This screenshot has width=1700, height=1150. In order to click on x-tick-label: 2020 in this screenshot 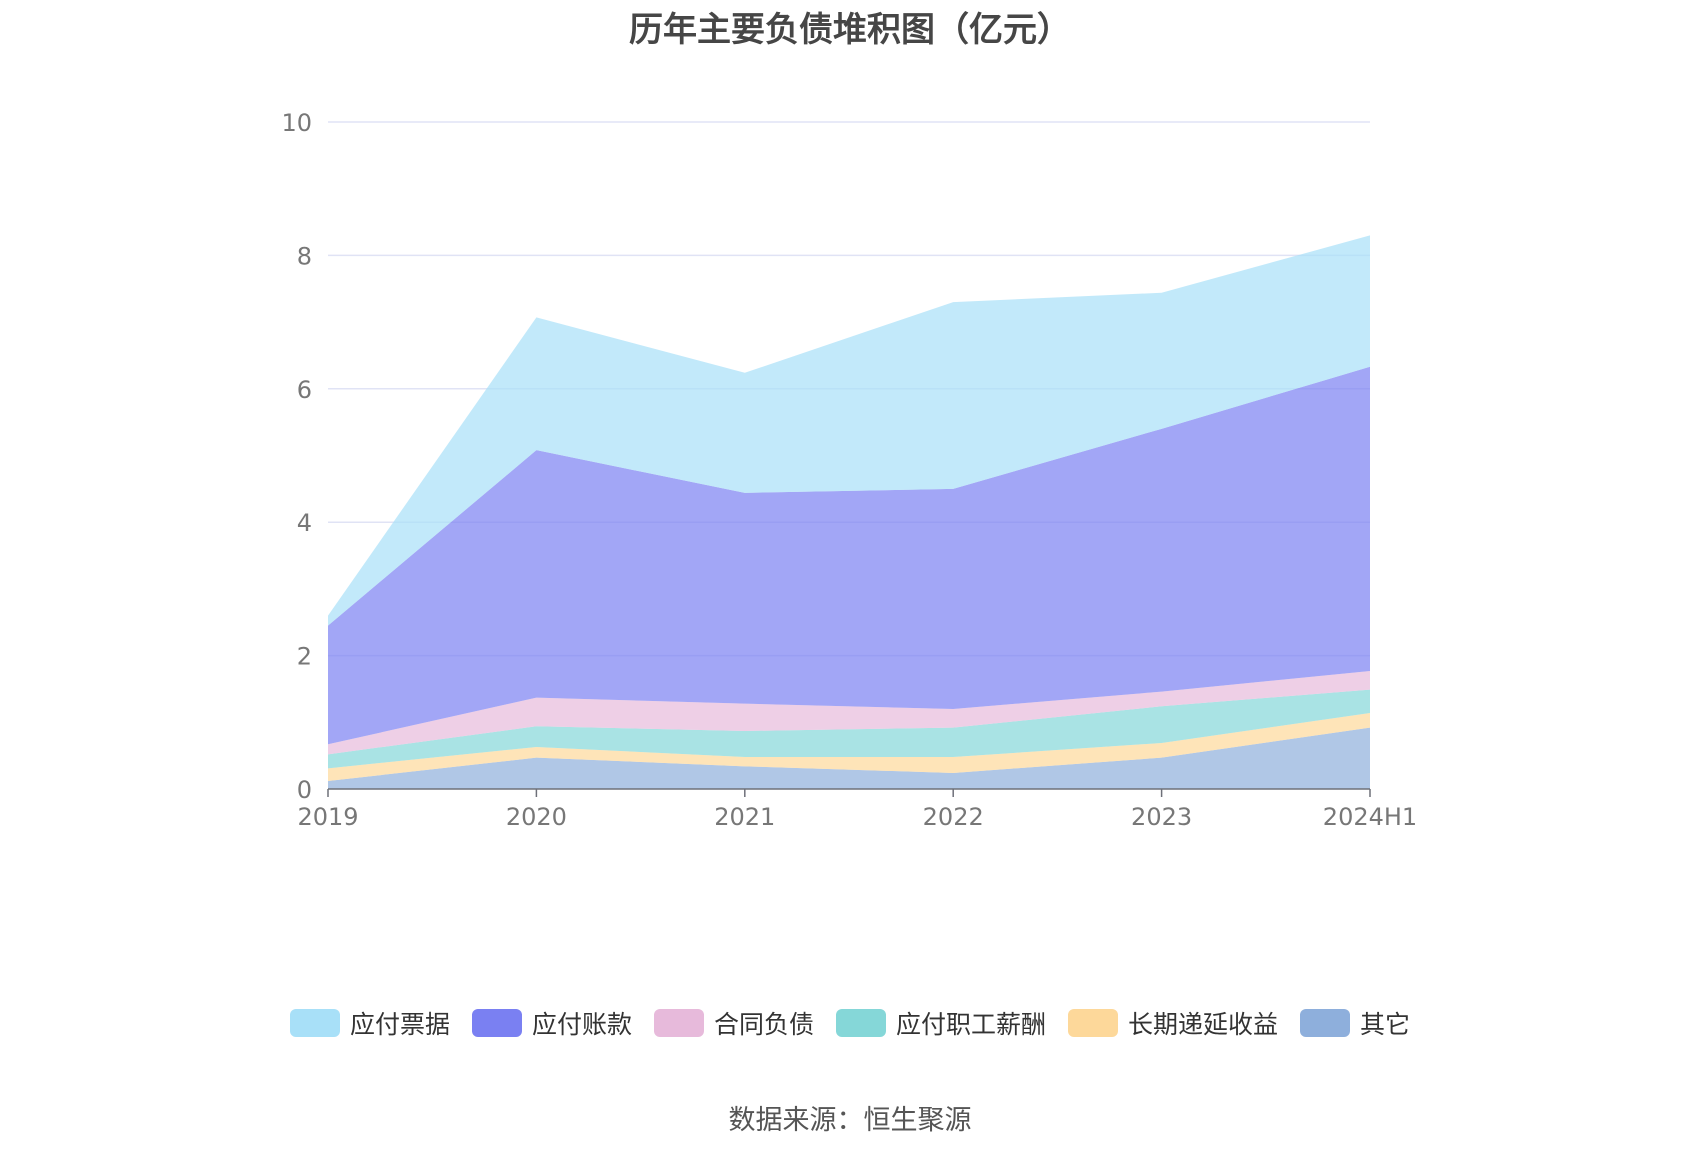, I will do `click(536, 817)`.